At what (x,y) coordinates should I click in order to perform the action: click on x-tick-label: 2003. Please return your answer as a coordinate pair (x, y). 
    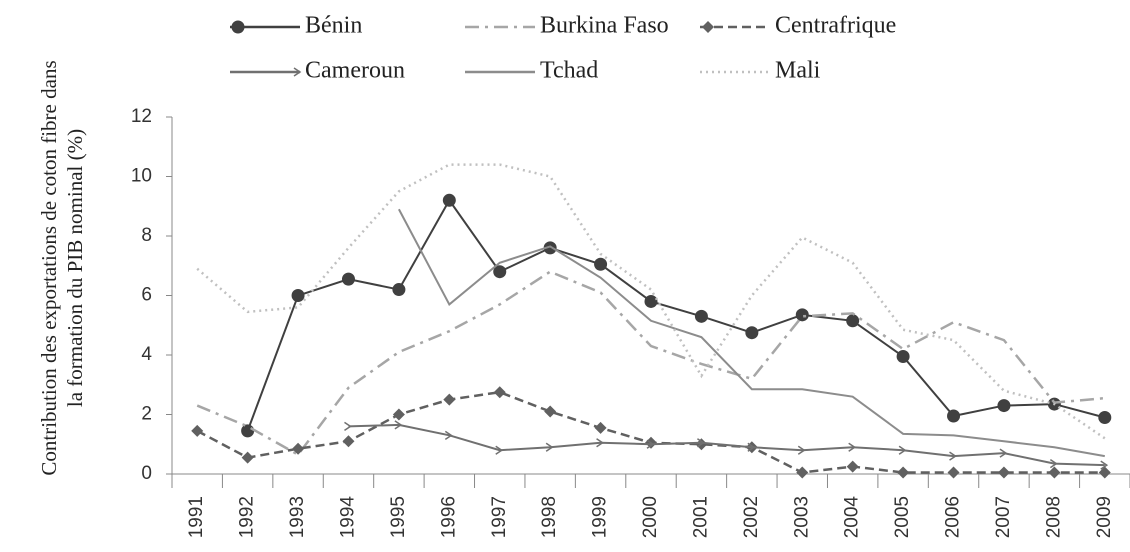
    Looking at the image, I should click on (801, 517).